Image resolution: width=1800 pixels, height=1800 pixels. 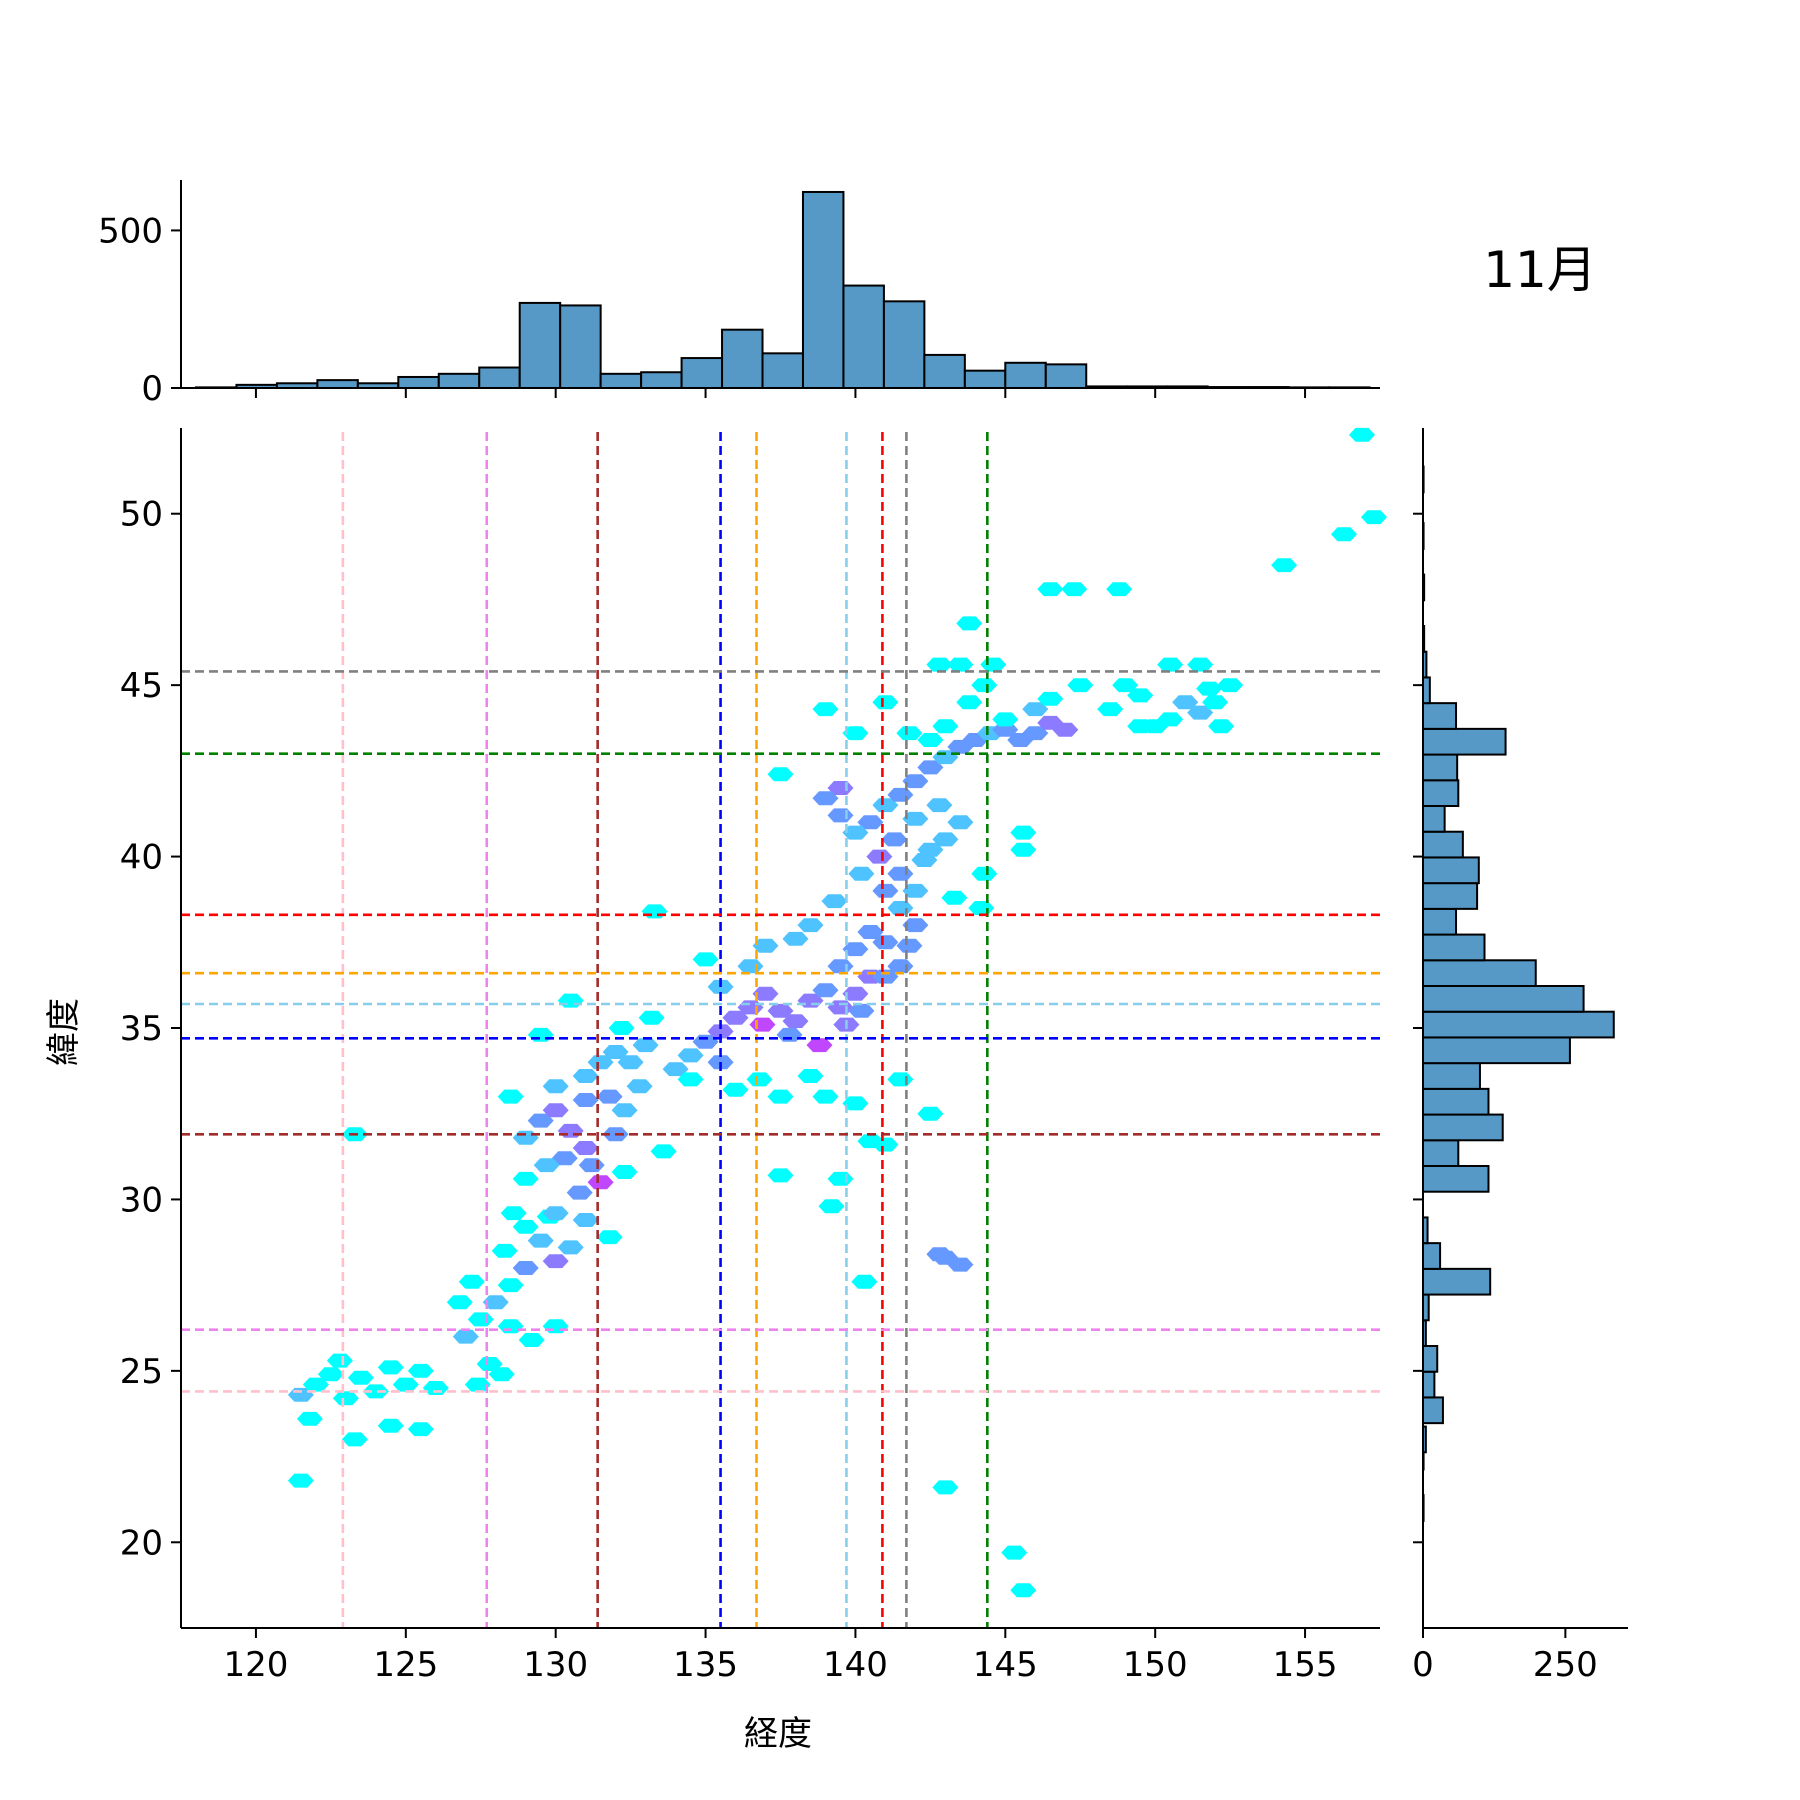 I want to click on x-axis-label: 経度, so click(x=778, y=1734).